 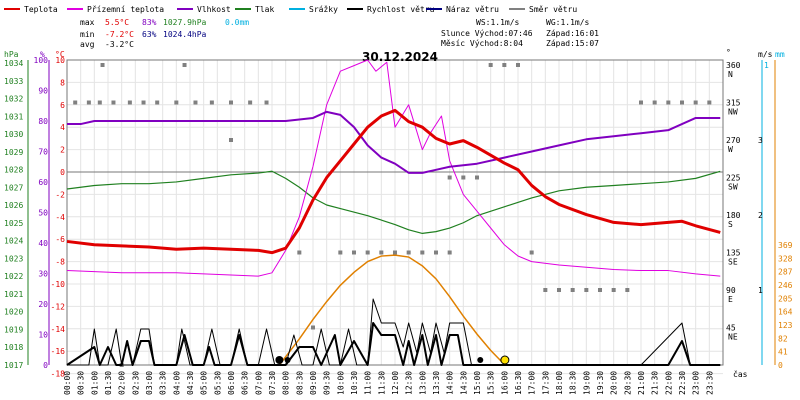 I want to click on x-tick: 01:30, so click(x=108, y=383).